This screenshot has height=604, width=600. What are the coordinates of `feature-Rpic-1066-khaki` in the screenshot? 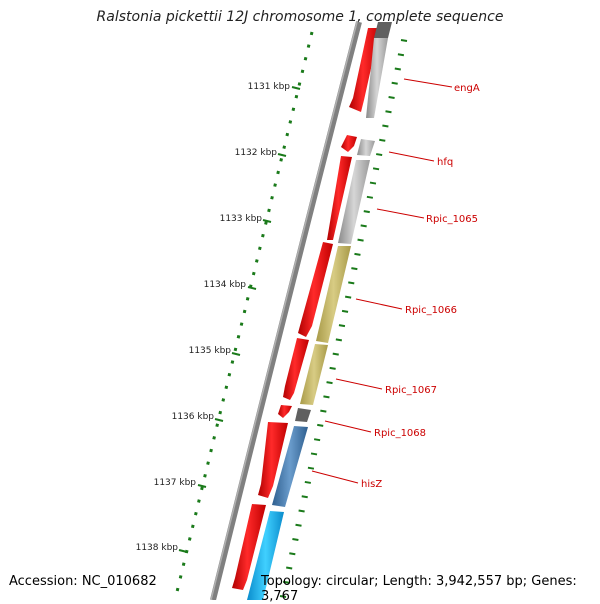 It's located at (333, 294).